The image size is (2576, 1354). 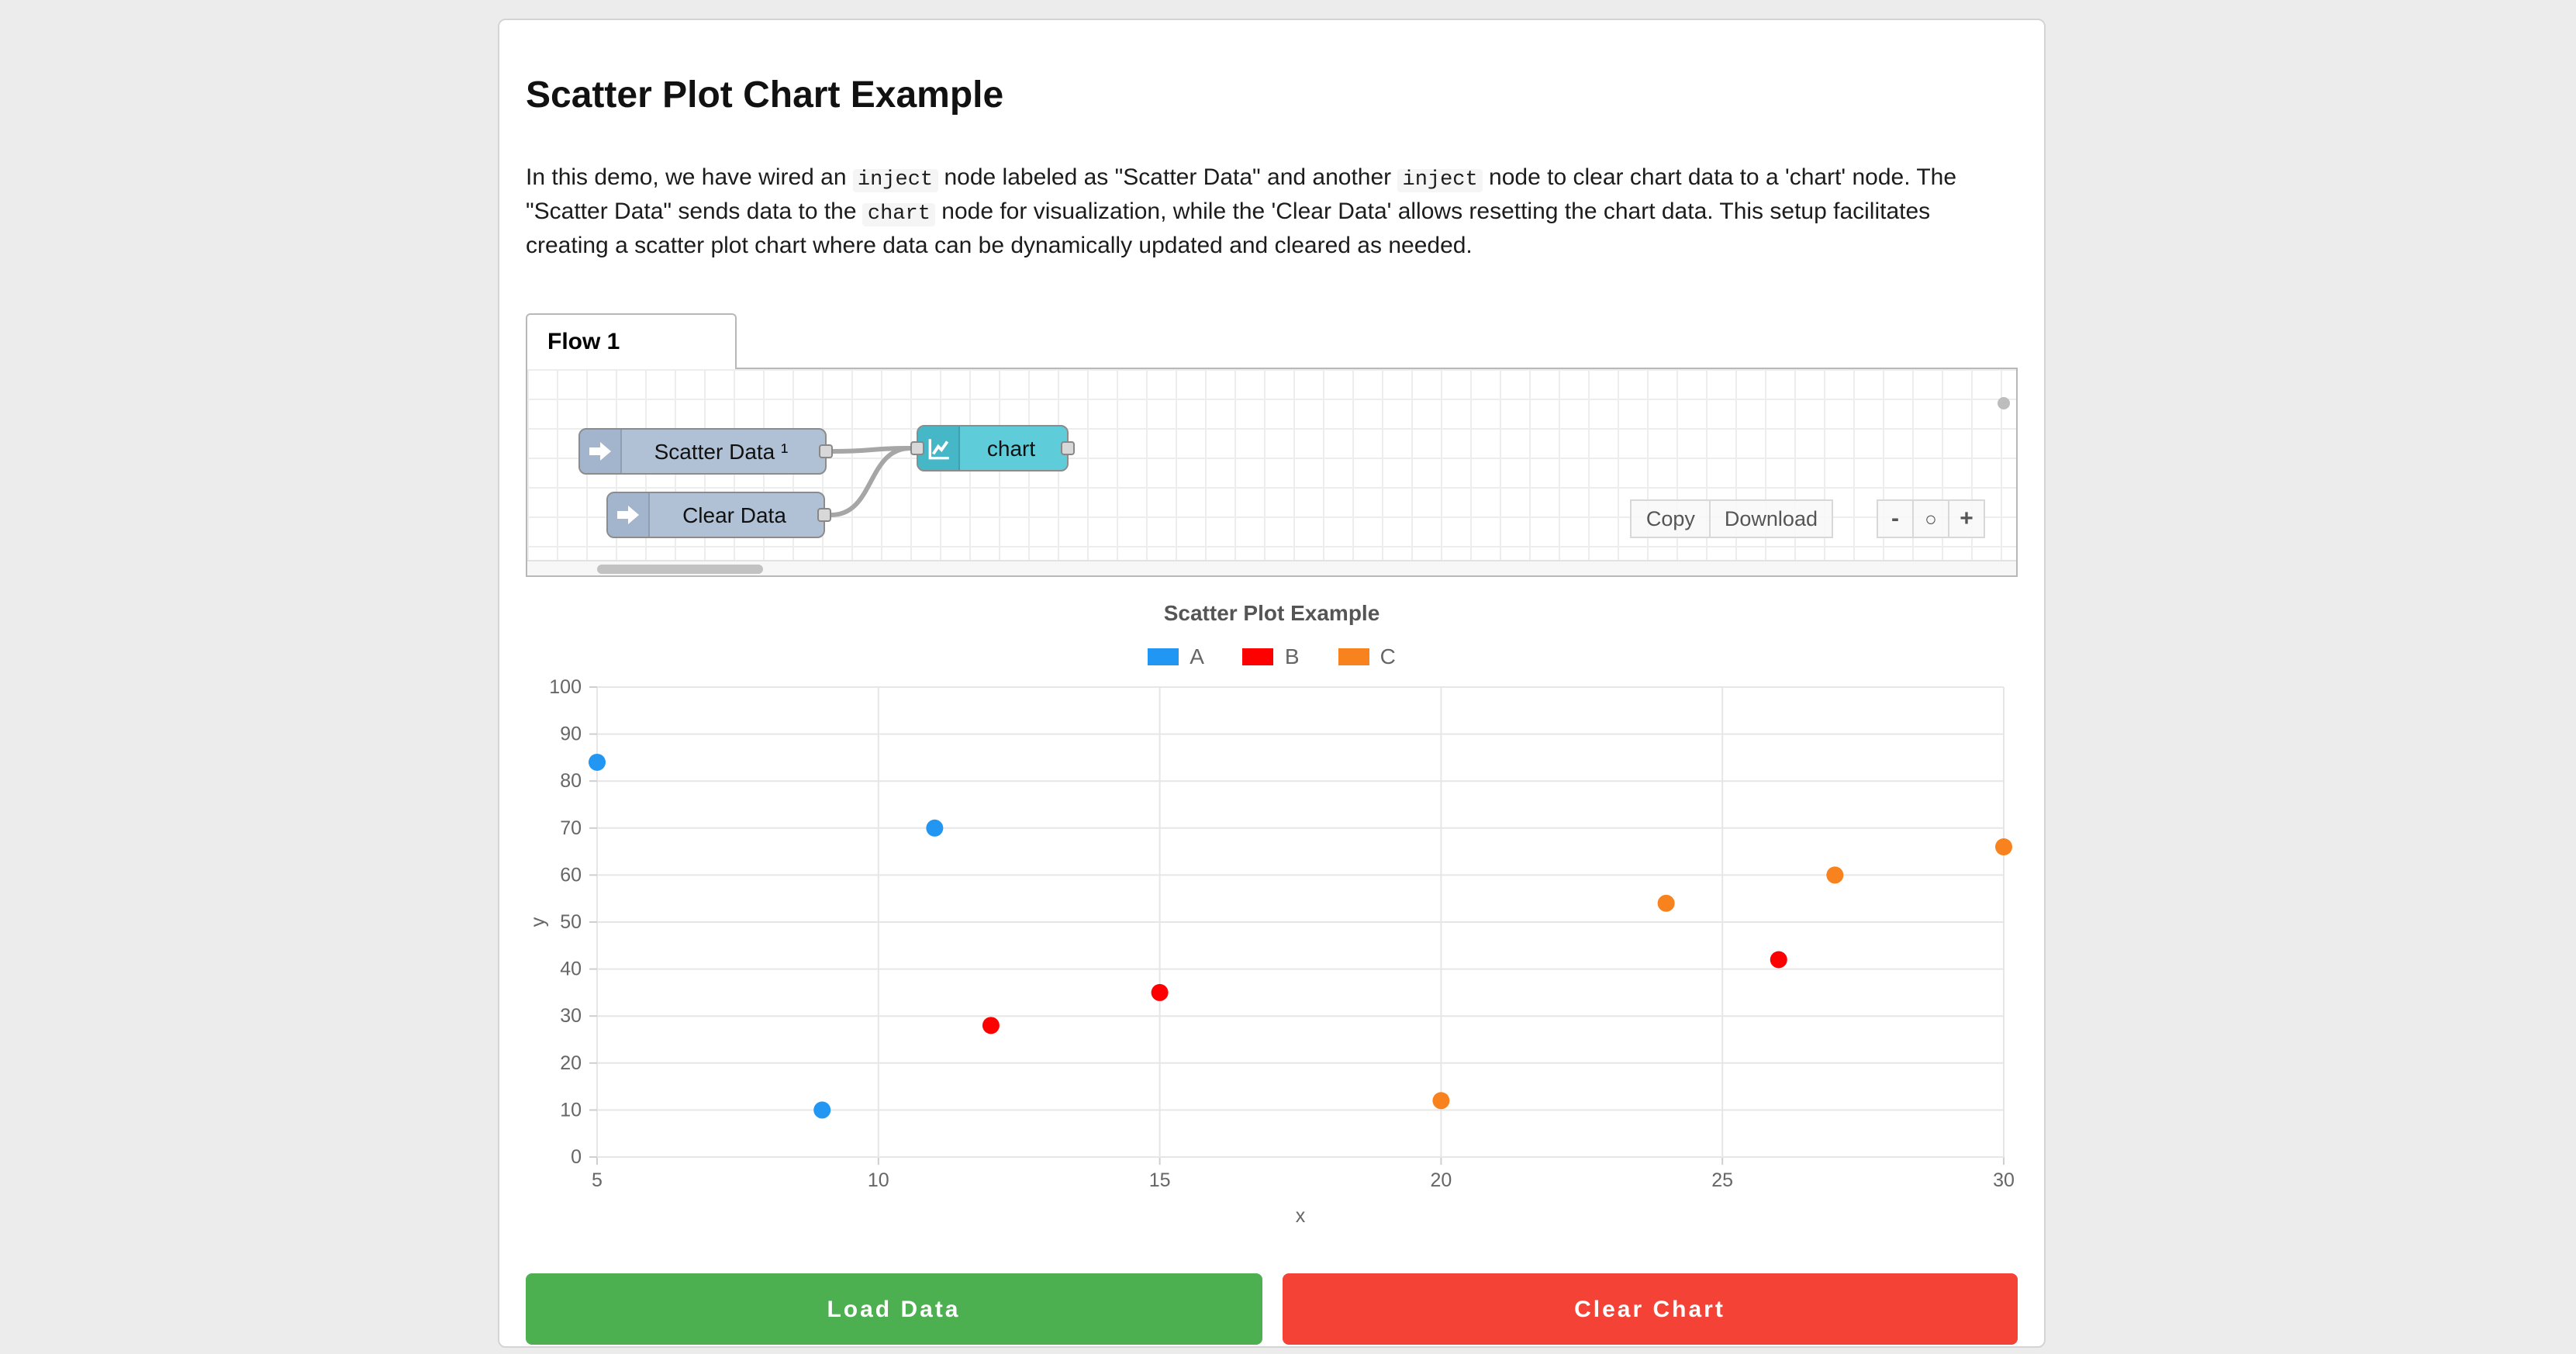 What do you see at coordinates (1272, 568) in the screenshot?
I see `horizontal-scroll-track` at bounding box center [1272, 568].